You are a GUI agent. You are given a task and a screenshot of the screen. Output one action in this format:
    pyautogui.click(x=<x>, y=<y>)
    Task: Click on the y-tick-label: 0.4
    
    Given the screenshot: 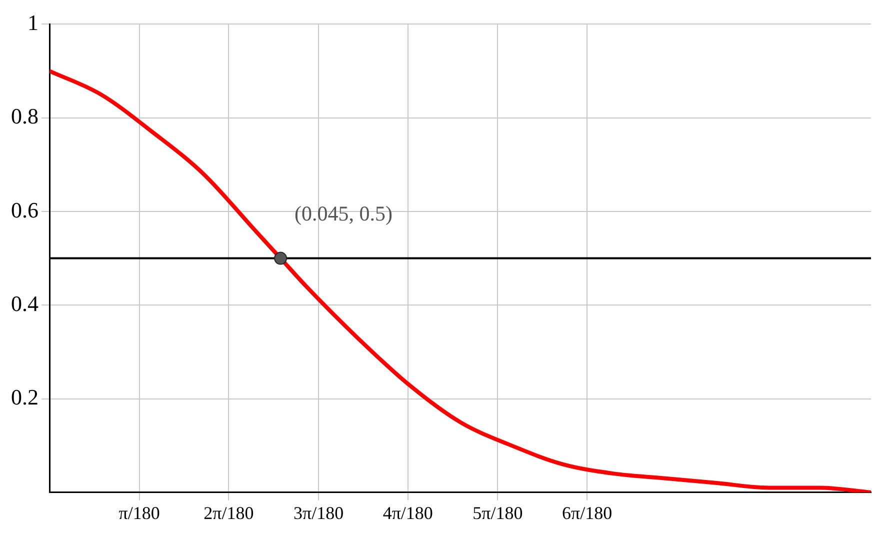 What is the action you would take?
    pyautogui.click(x=24, y=303)
    